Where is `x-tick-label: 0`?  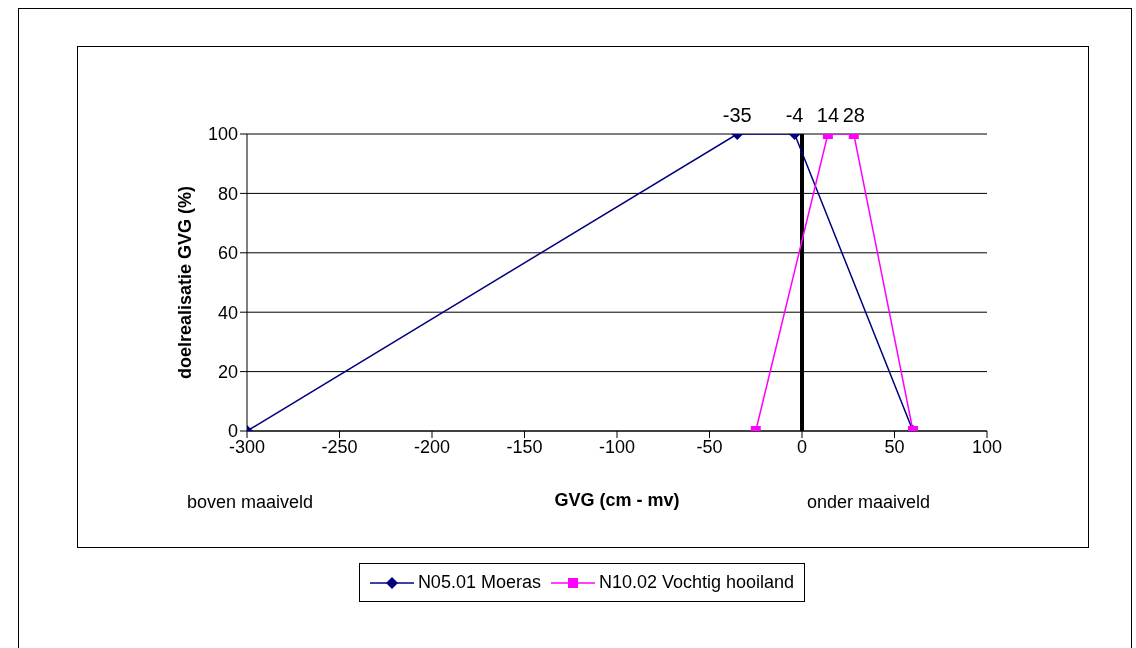
x-tick-label: 0 is located at coordinates (802, 446).